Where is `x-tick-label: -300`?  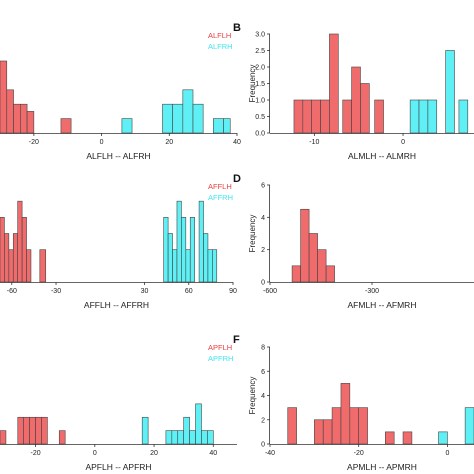
x-tick-label: -300 is located at coordinates (372, 291).